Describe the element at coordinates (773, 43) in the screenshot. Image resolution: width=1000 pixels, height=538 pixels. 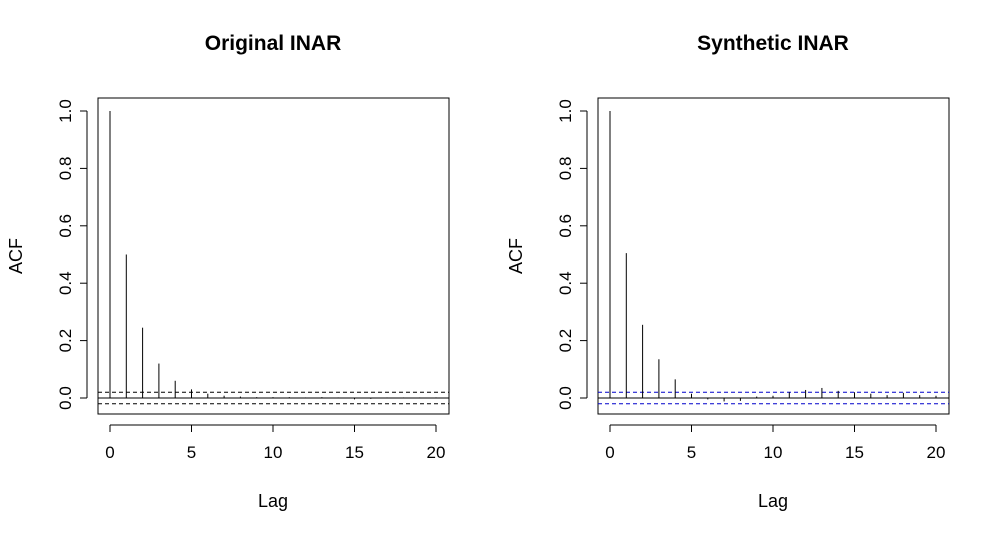
I see `chart-title: Synthetic INAR` at that location.